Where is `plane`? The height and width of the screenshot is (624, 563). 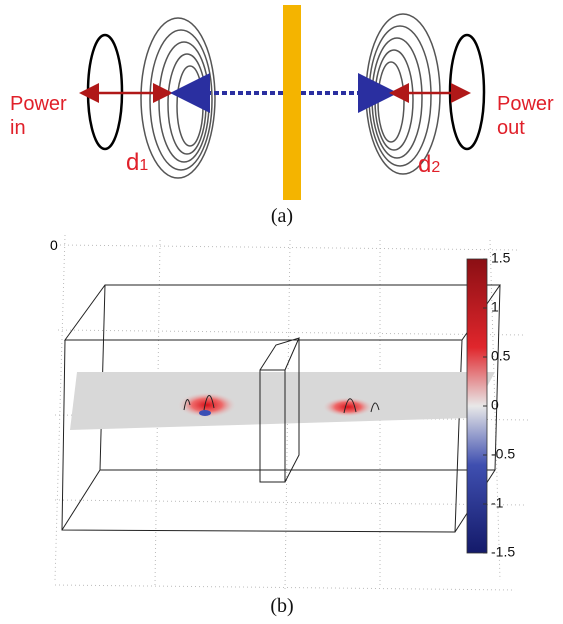 plane is located at coordinates (282, 401).